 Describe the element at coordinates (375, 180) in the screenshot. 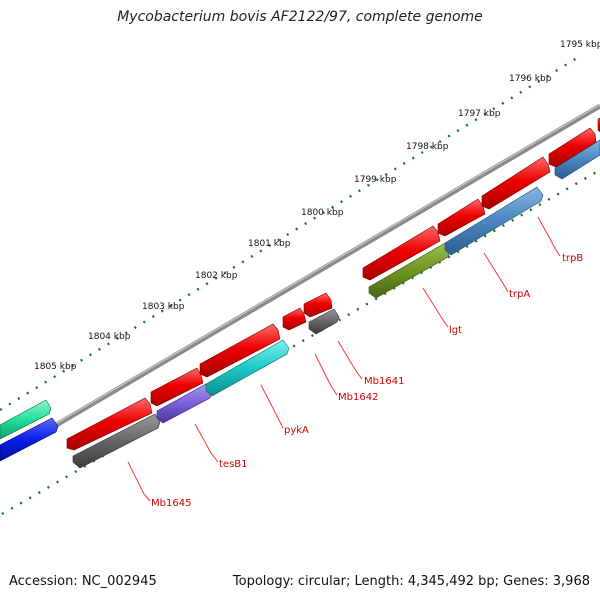

I see `kbp-label-1799: 1799 kbp` at that location.